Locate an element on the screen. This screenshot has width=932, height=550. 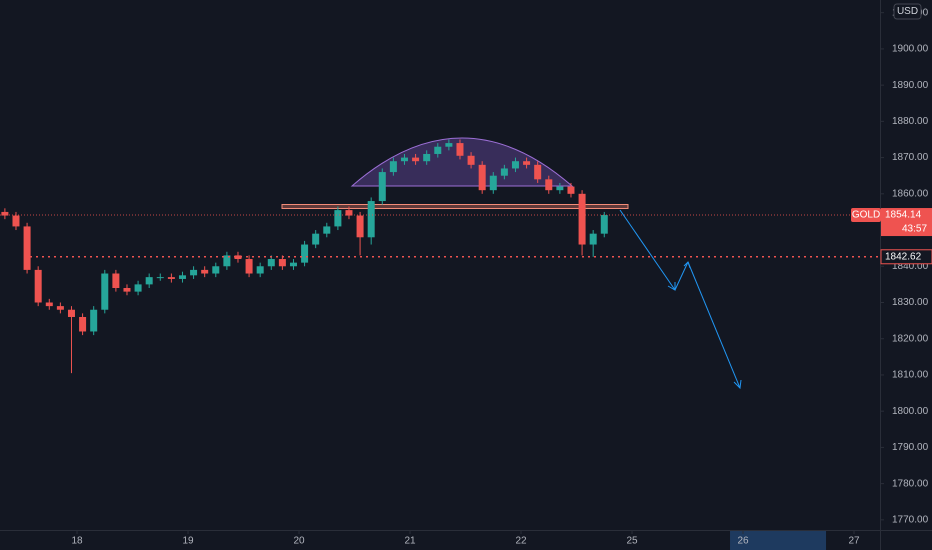
level-price-label: 1842.62 is located at coordinates (903, 256).